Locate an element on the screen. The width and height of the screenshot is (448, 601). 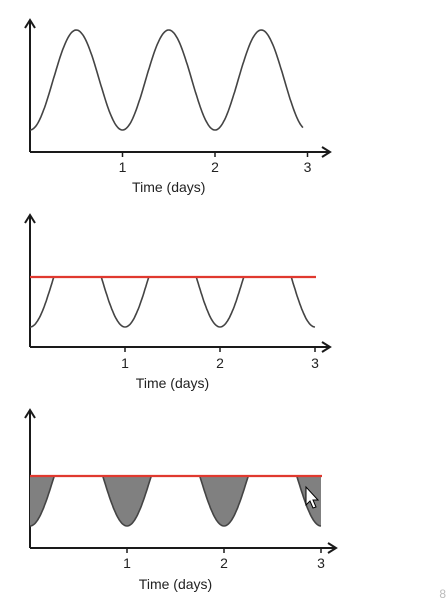
page-number: 8 is located at coordinates (442, 594).